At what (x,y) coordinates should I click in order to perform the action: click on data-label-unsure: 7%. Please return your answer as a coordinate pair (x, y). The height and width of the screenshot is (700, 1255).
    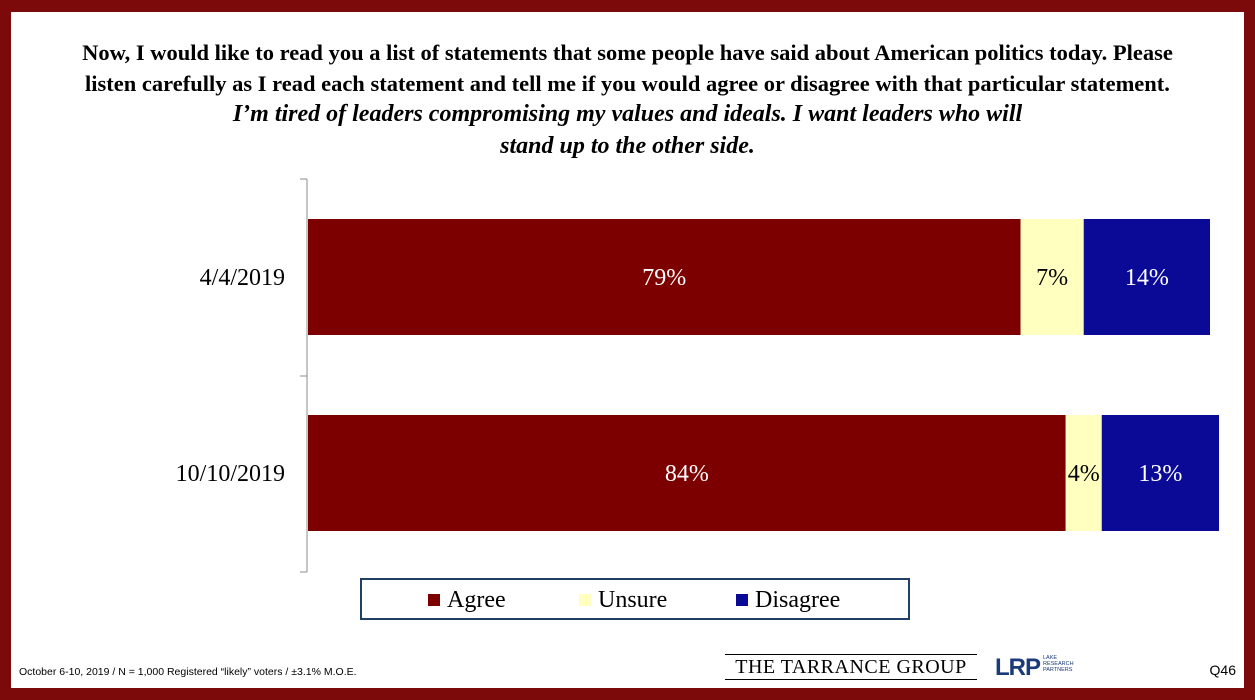
    Looking at the image, I should click on (1052, 278).